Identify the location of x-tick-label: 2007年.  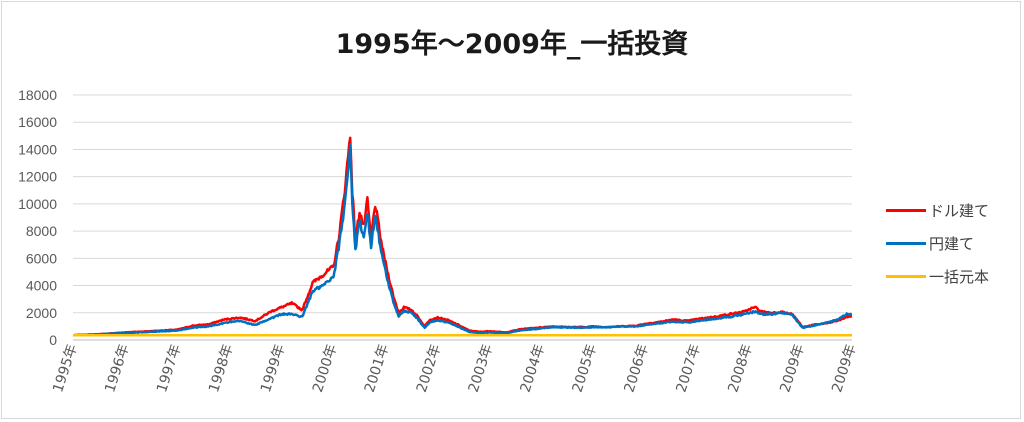
(688, 368).